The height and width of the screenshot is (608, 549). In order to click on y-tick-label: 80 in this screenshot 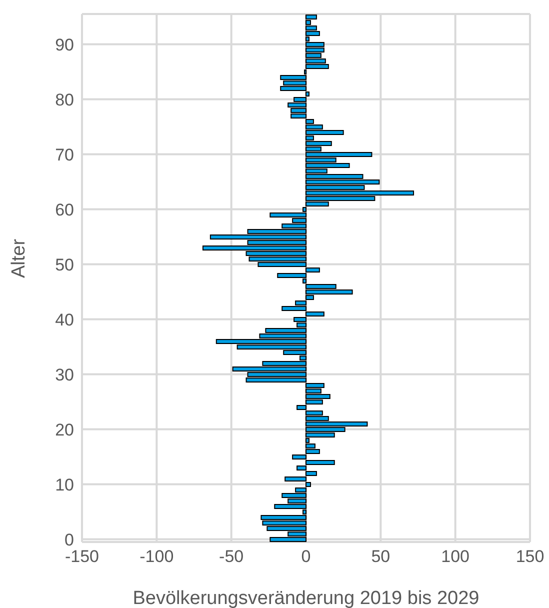, I will do `click(64, 100)`.